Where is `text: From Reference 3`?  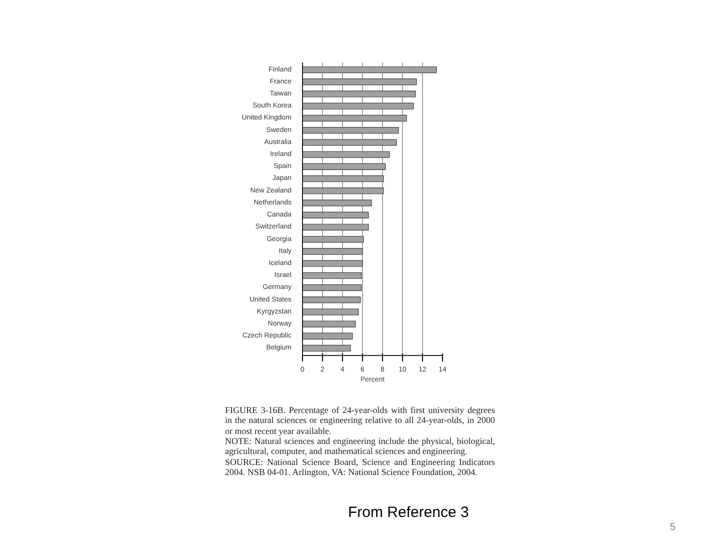 text: From Reference 3 is located at coordinates (408, 513).